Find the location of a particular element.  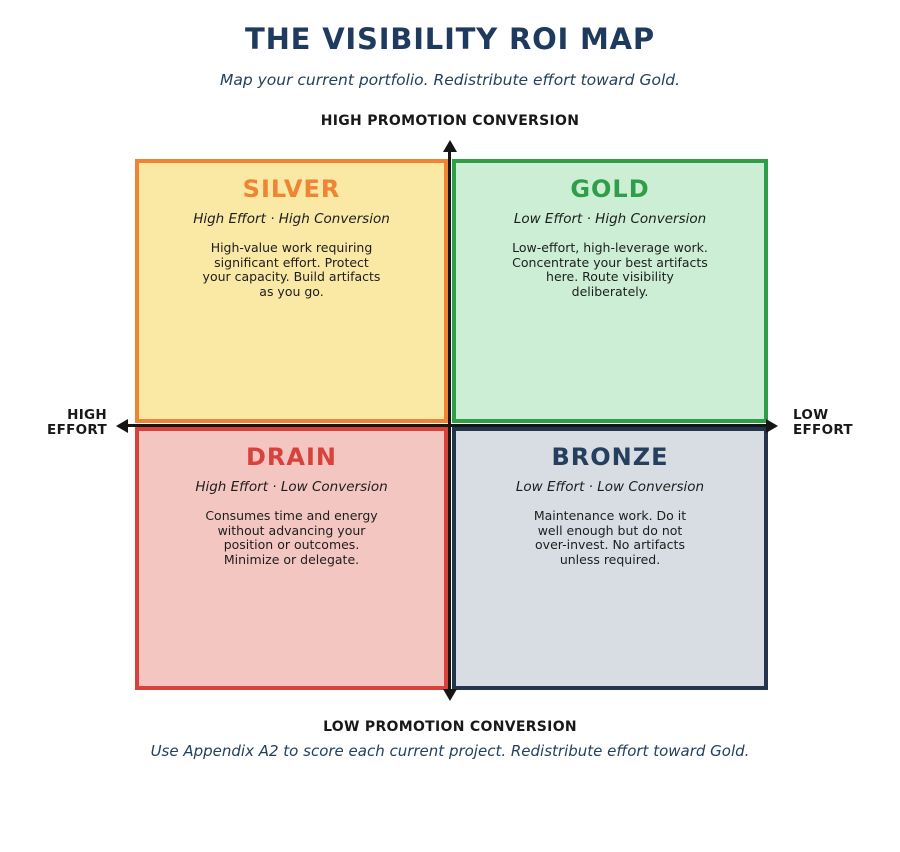

axis-label-left: HIGH EFFORT is located at coordinates (77, 423).